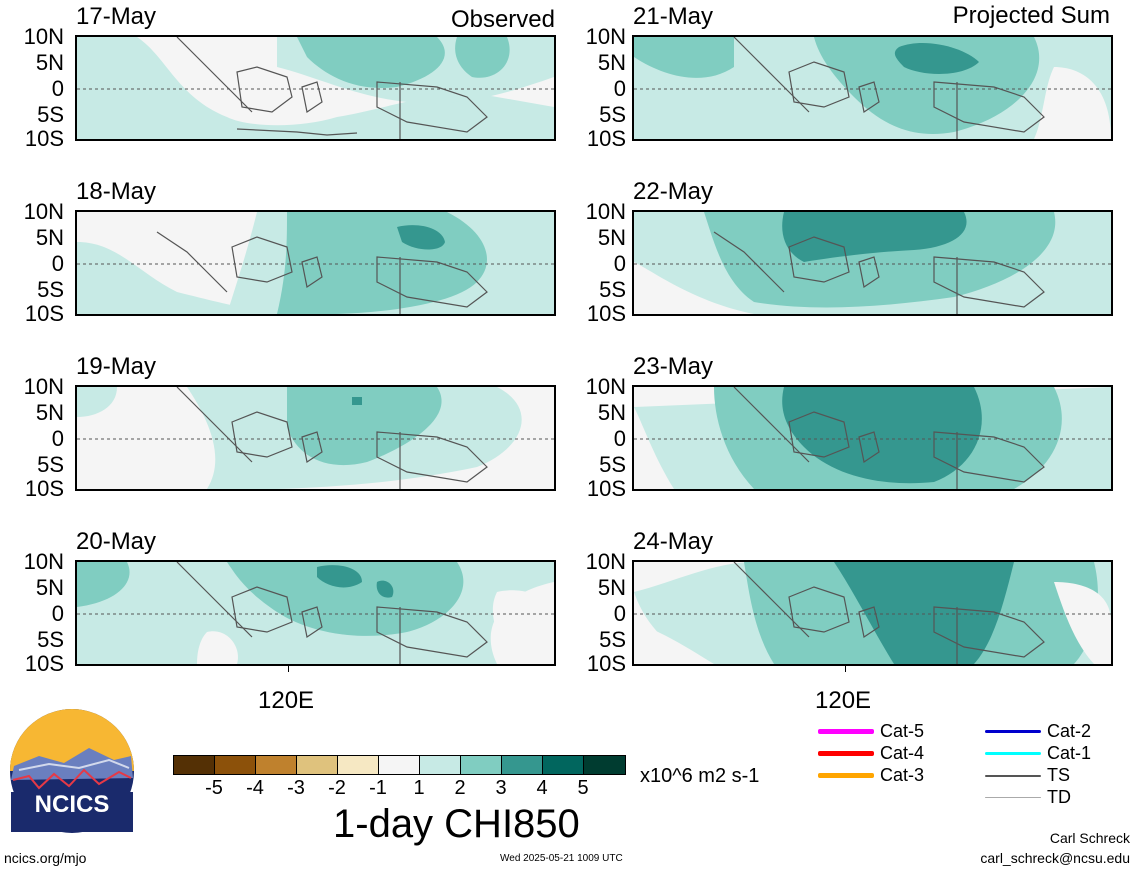  What do you see at coordinates (673, 191) in the screenshot?
I see `date-label-right-2: 22-May` at bounding box center [673, 191].